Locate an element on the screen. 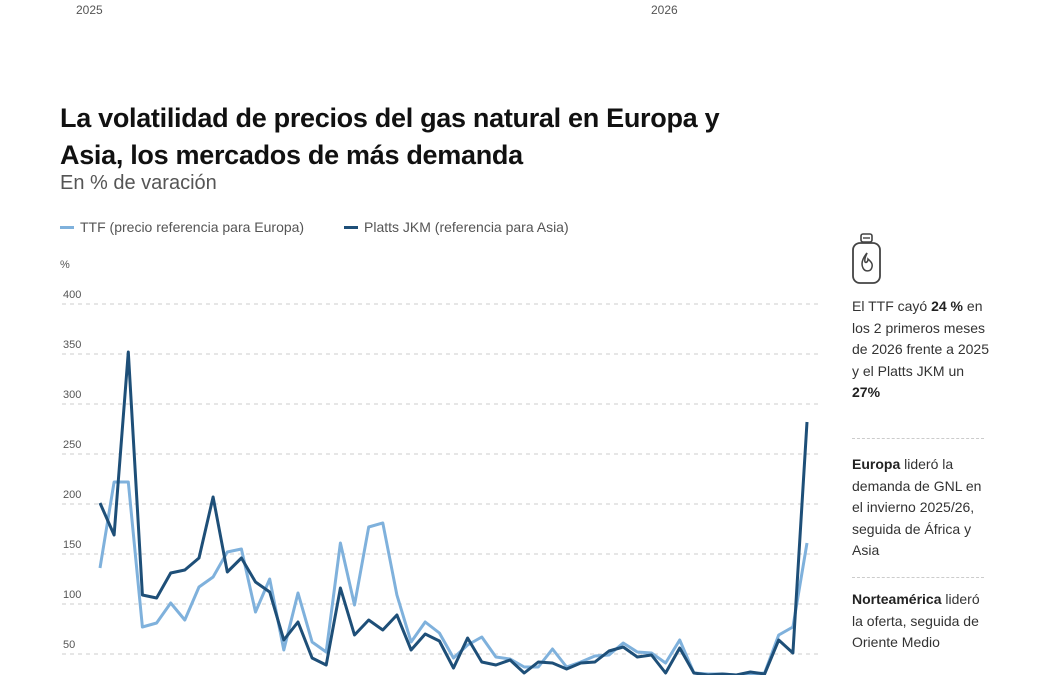 The image size is (1044, 675). y-tick-label: 100 is located at coordinates (72, 595).